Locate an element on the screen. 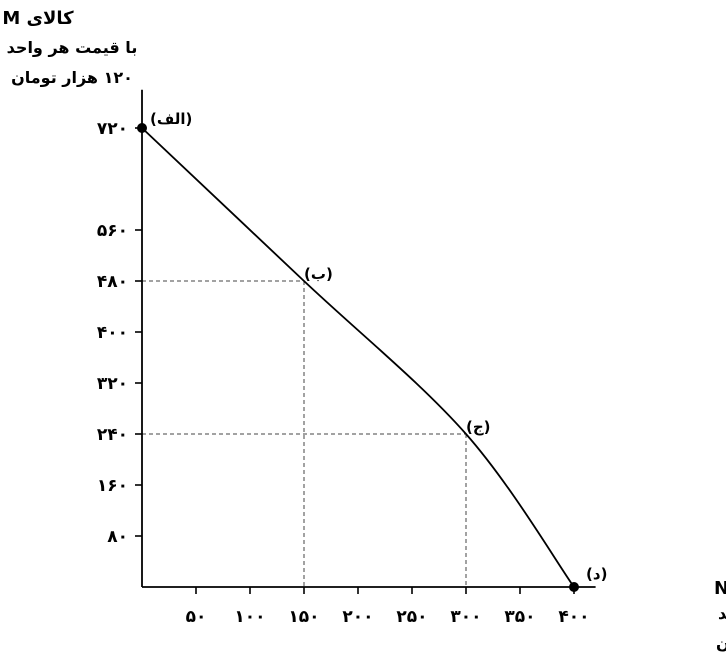 This screenshot has width=726, height=662. y-tick-label: ۴۰۰ is located at coordinates (112, 333).